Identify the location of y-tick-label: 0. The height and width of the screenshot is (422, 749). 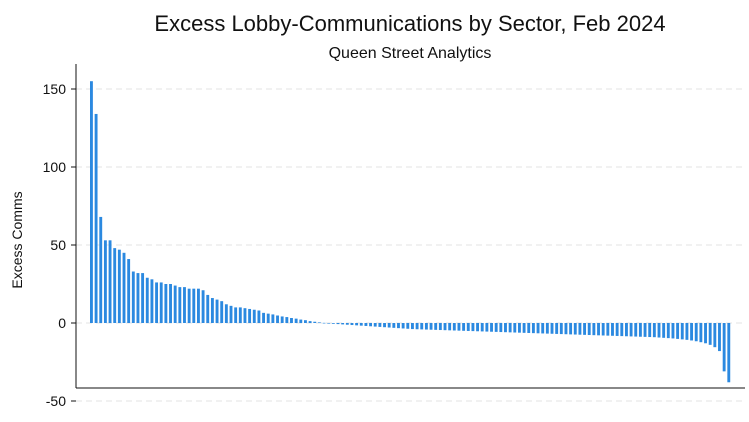
(62, 323).